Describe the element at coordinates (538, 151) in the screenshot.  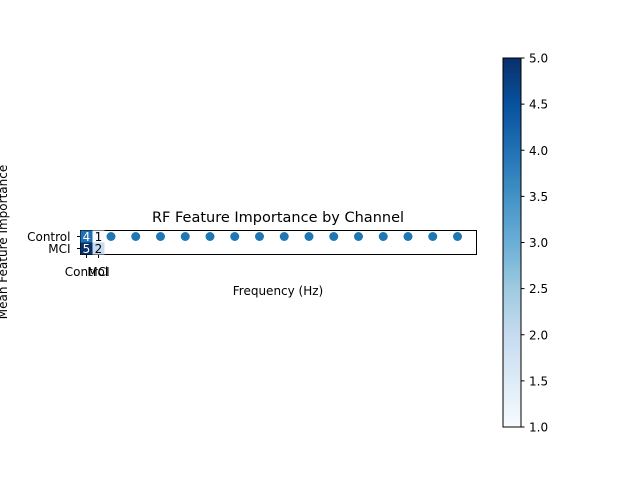
I see `colorbar-tick-label: 4.0` at that location.